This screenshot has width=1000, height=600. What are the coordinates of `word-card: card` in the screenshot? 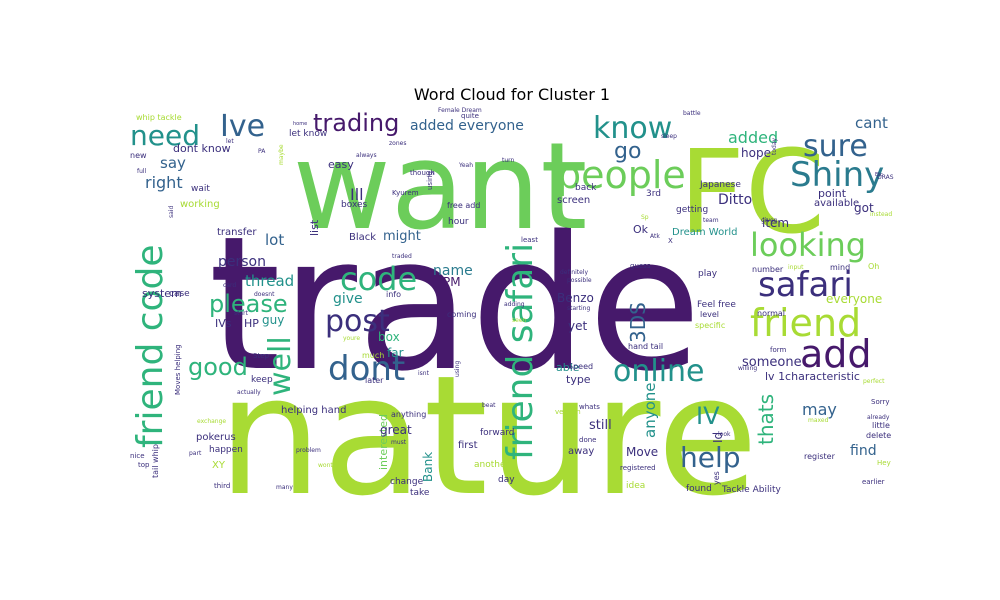 It's located at (229, 285).